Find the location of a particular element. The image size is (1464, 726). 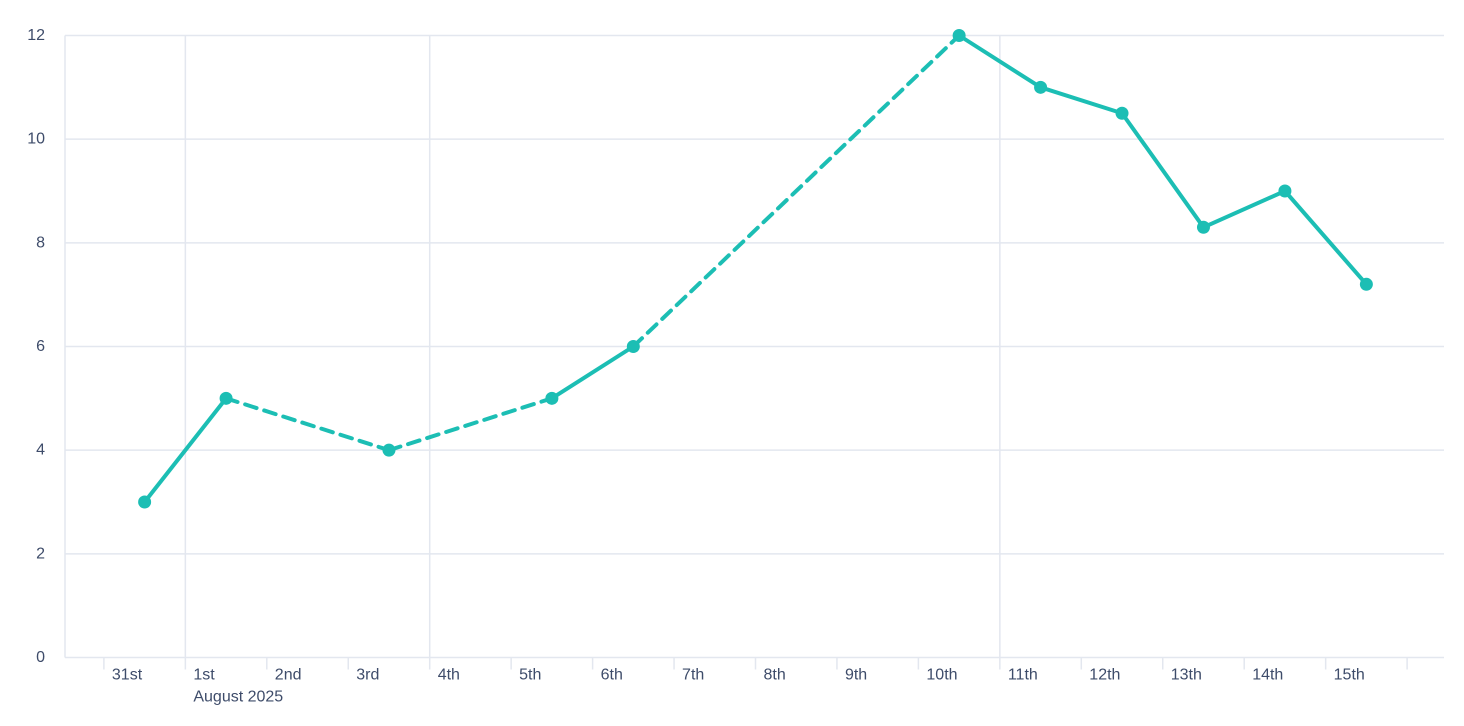

x-axis-tick-label: 1st is located at coordinates (204, 675).